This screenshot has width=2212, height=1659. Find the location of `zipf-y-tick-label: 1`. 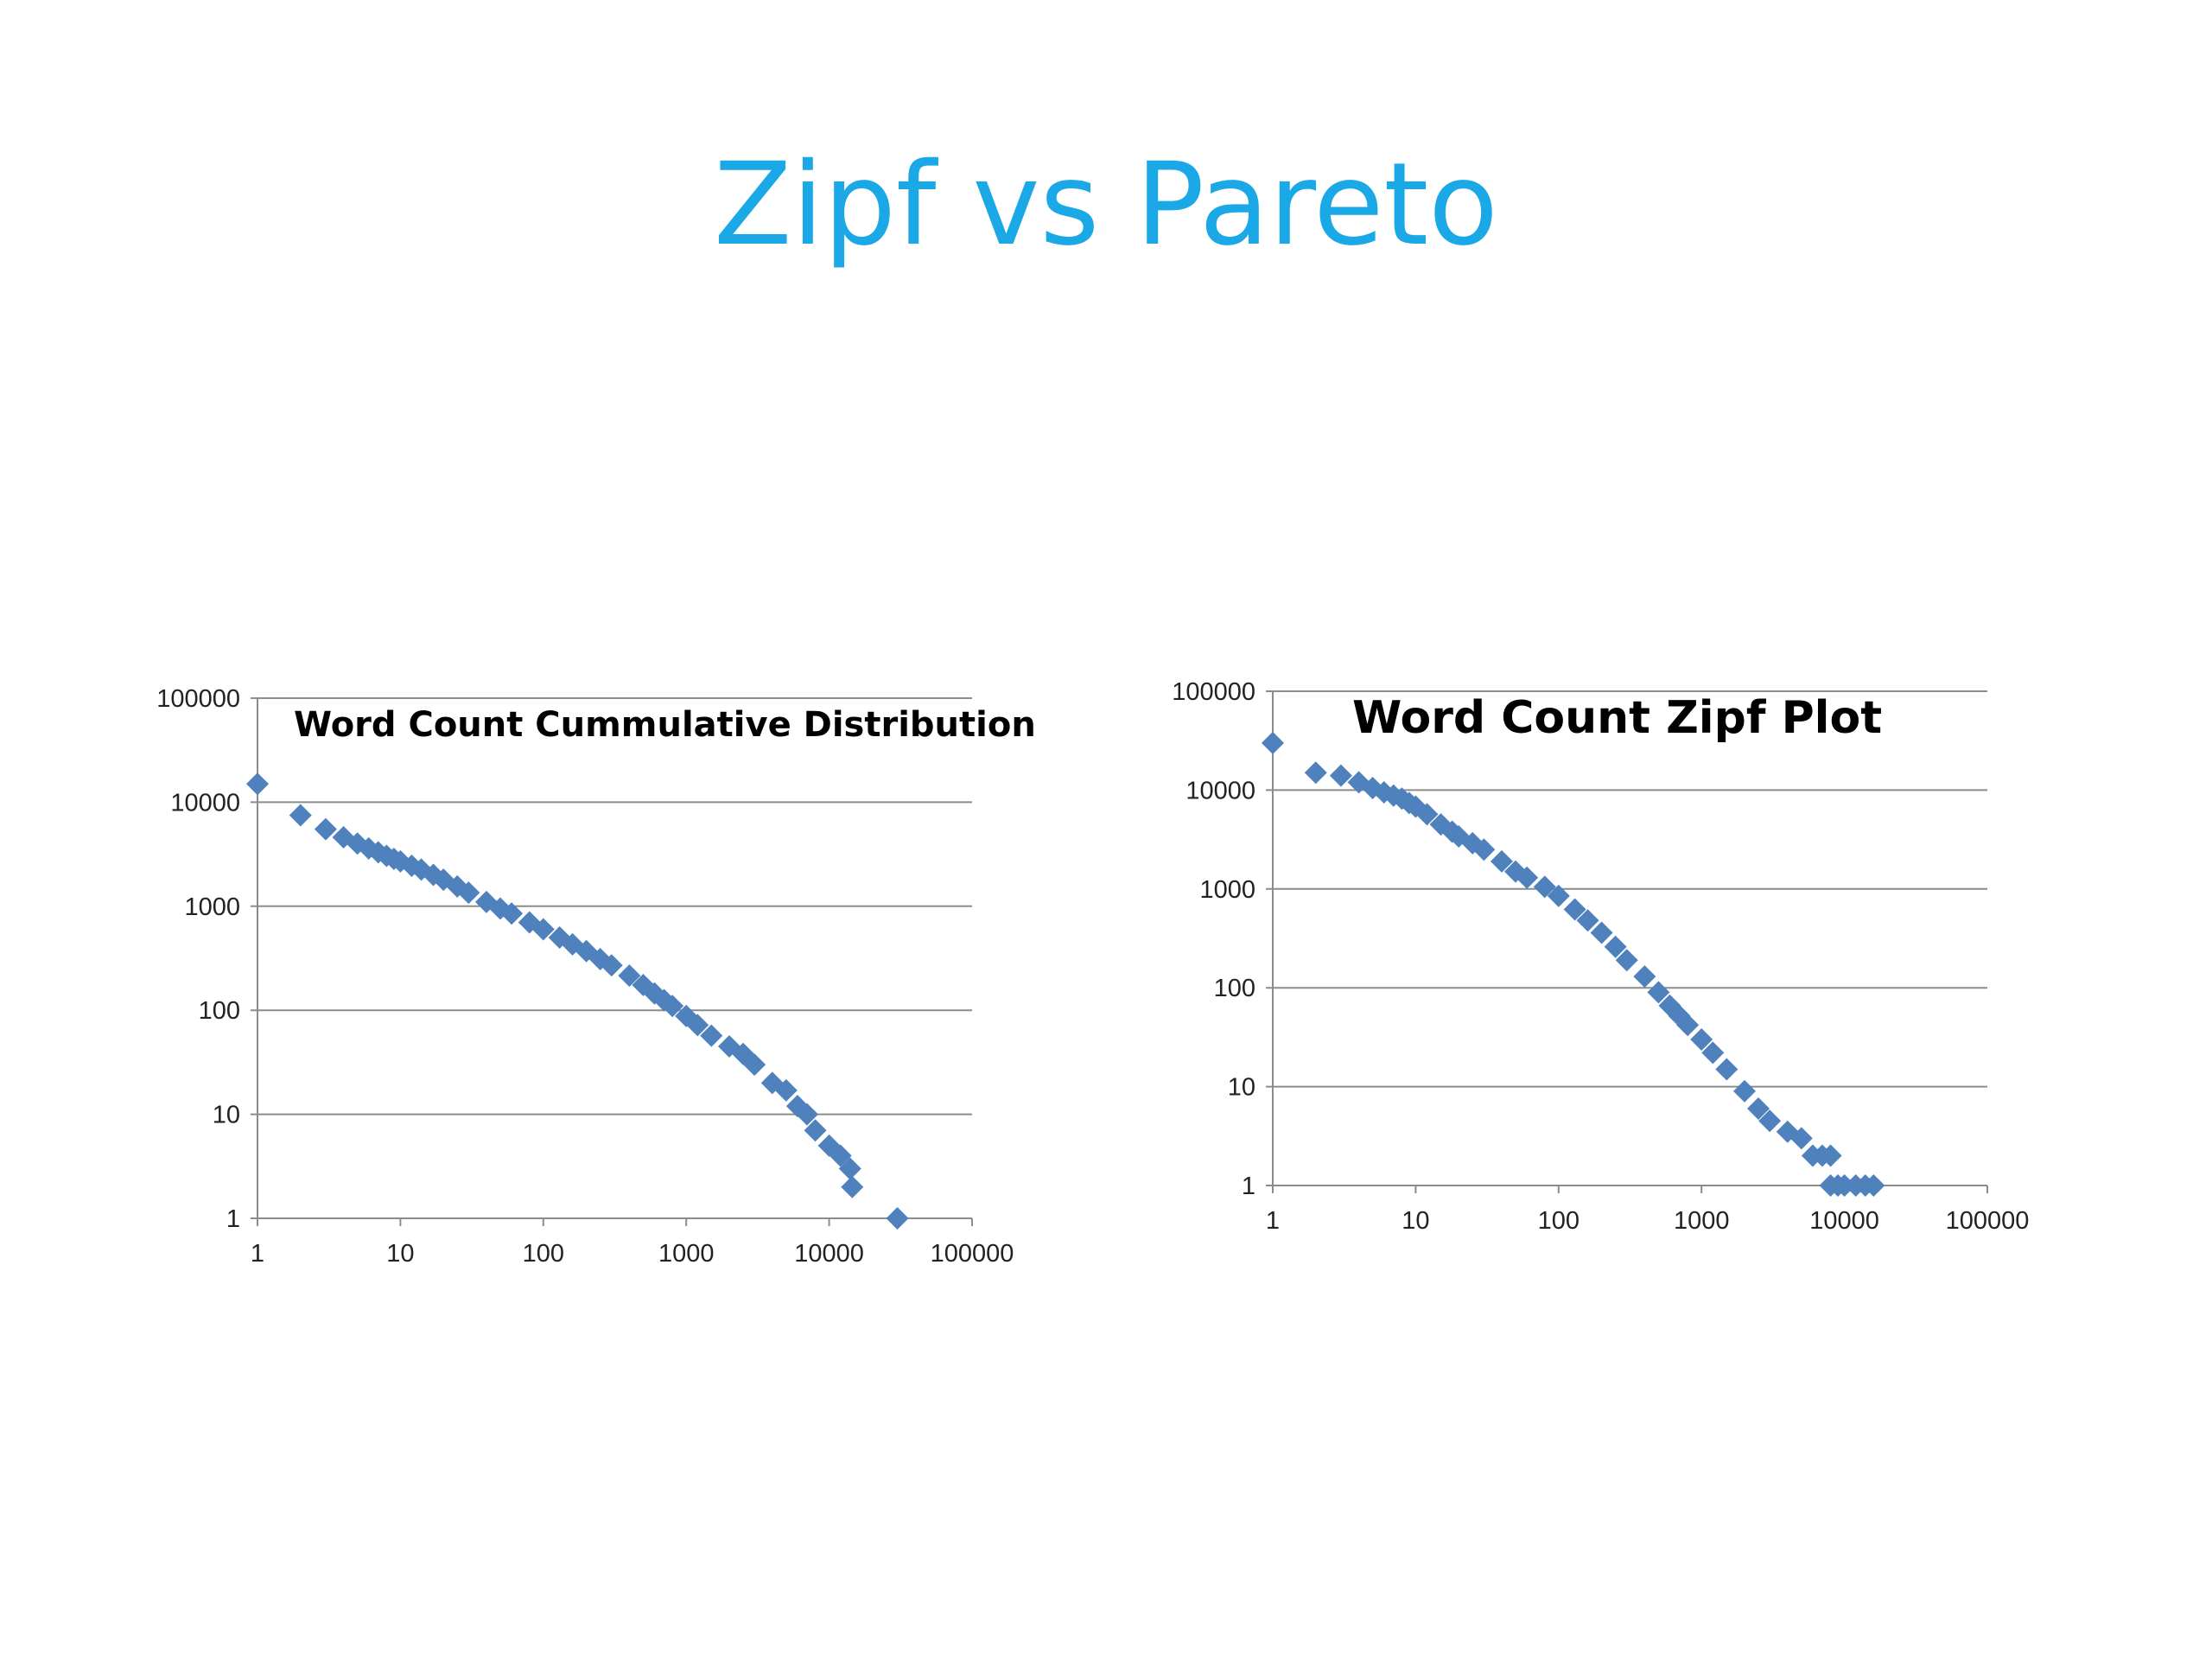

zipf-y-tick-label: 1 is located at coordinates (1248, 1186).